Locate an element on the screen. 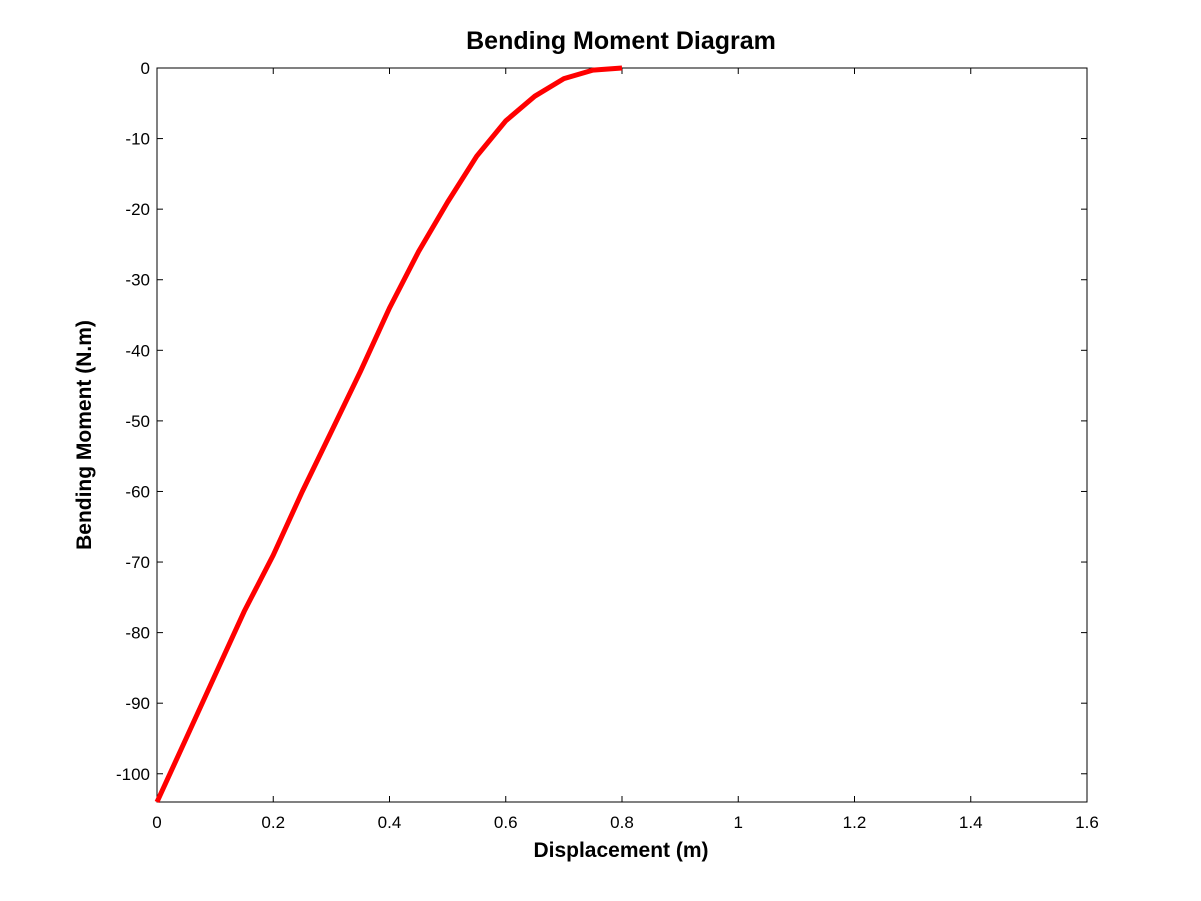 The image size is (1201, 901). x-tick-label: 1 is located at coordinates (738, 822).